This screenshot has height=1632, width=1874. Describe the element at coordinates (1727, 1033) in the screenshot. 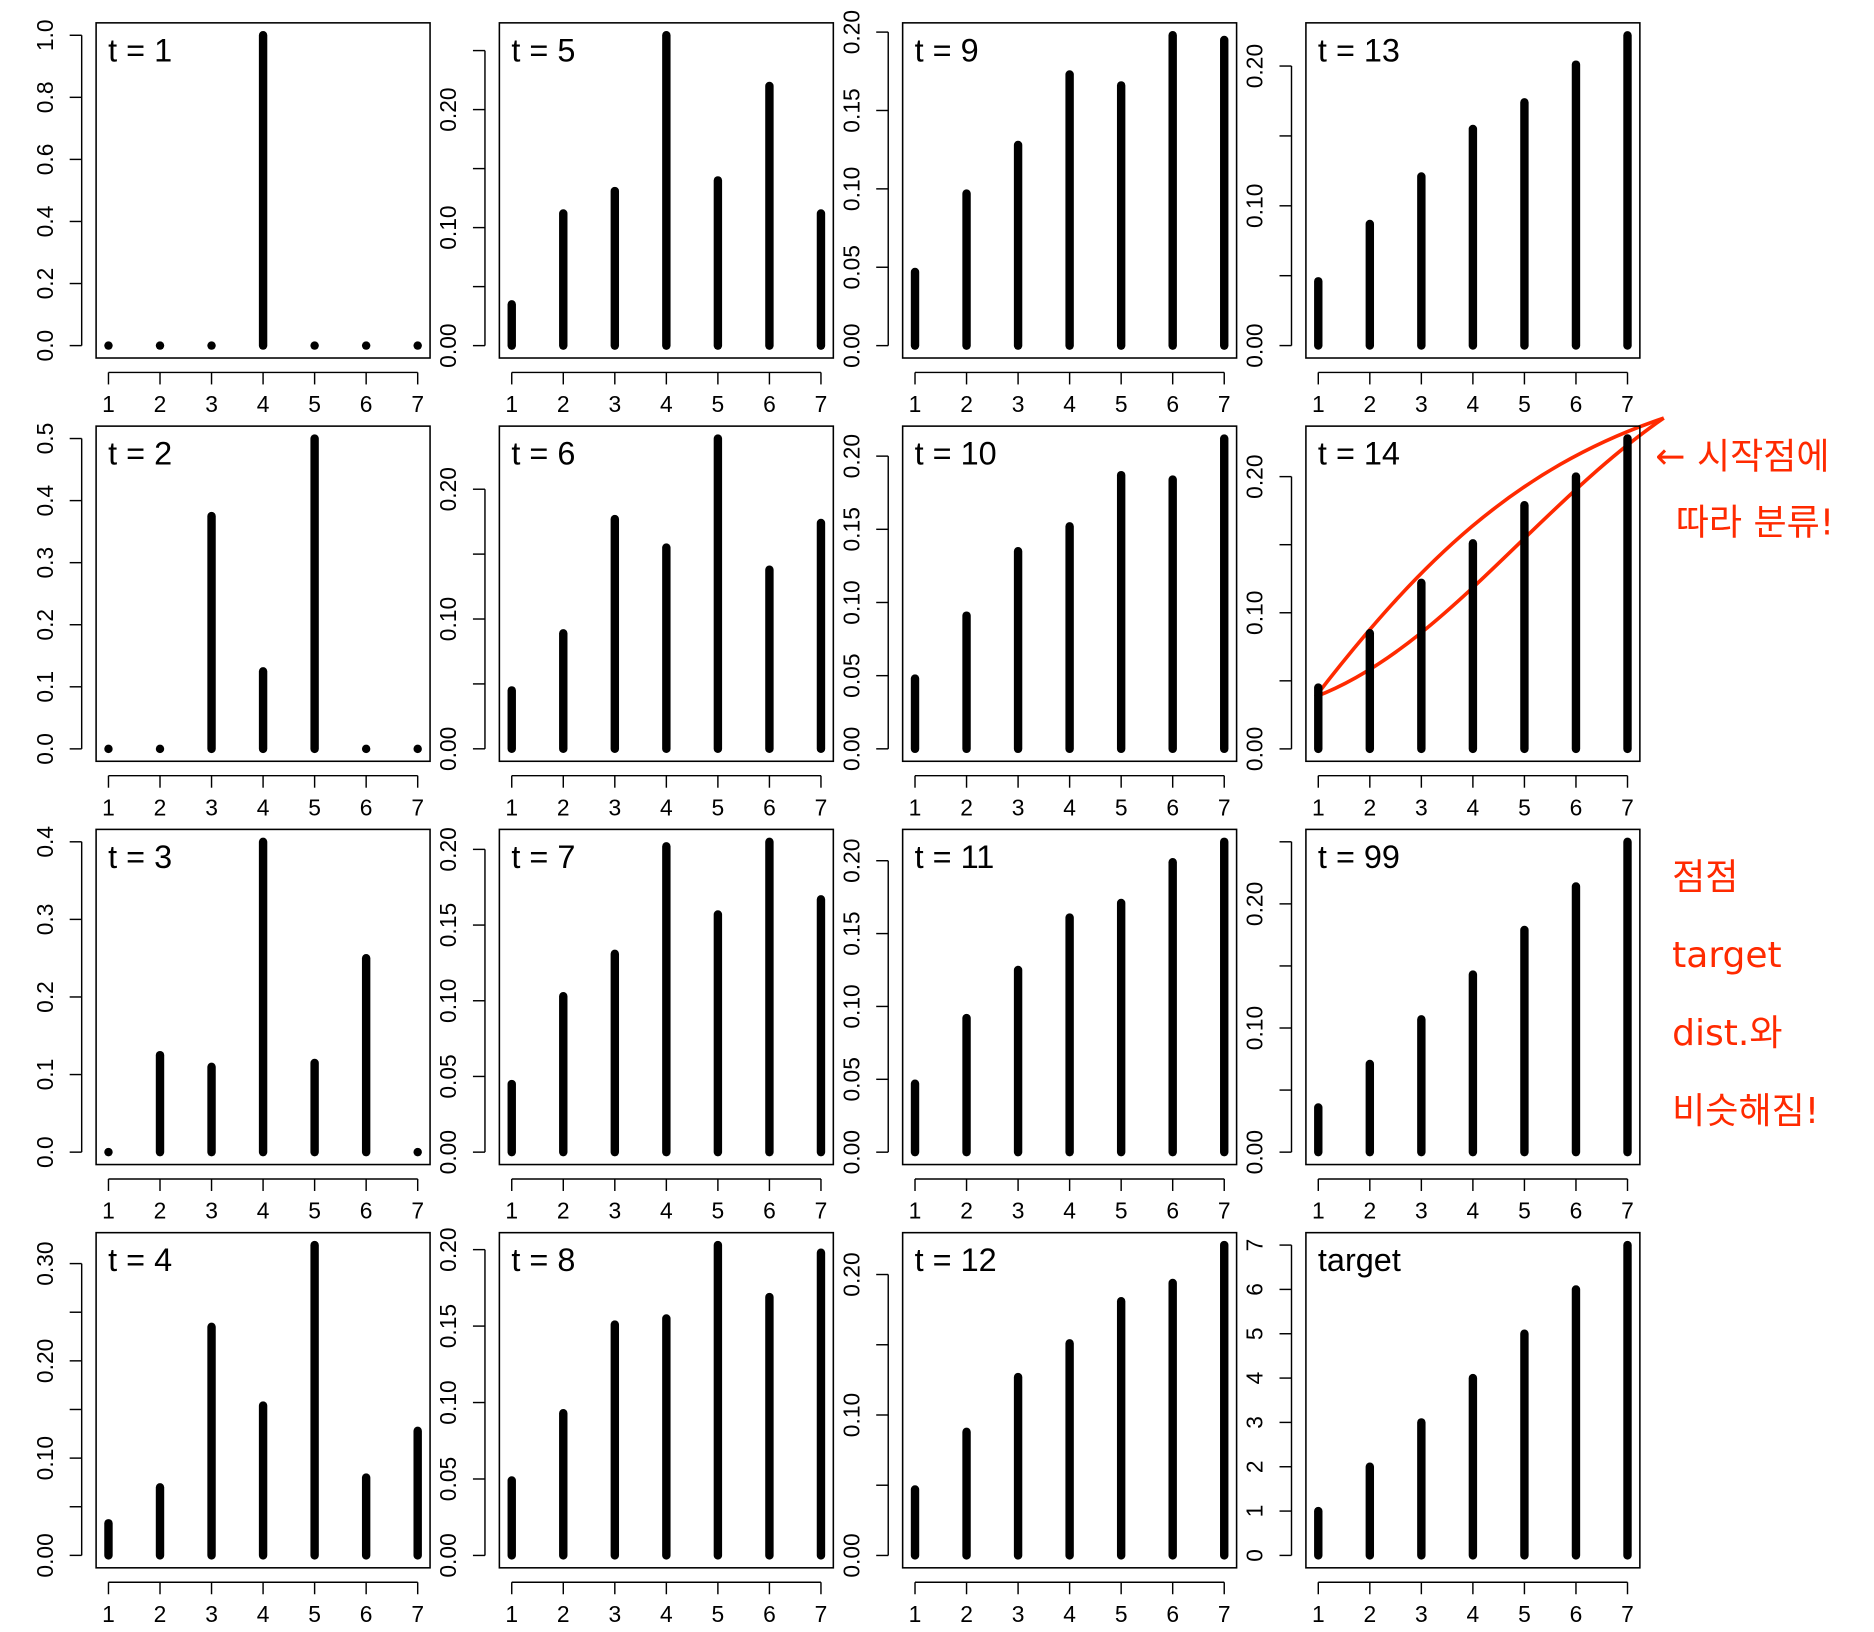

I see `annotation: dist.와` at that location.